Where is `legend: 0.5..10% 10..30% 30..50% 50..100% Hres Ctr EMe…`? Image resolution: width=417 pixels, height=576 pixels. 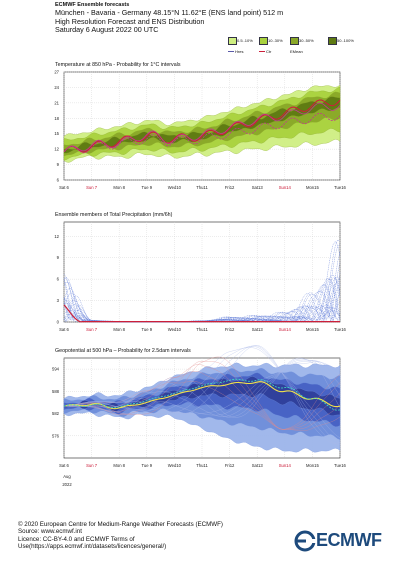 legend: 0.5..10% 10..30% 30..50% 50..100% Hres Ctr EMe… is located at coordinates (318, 47).